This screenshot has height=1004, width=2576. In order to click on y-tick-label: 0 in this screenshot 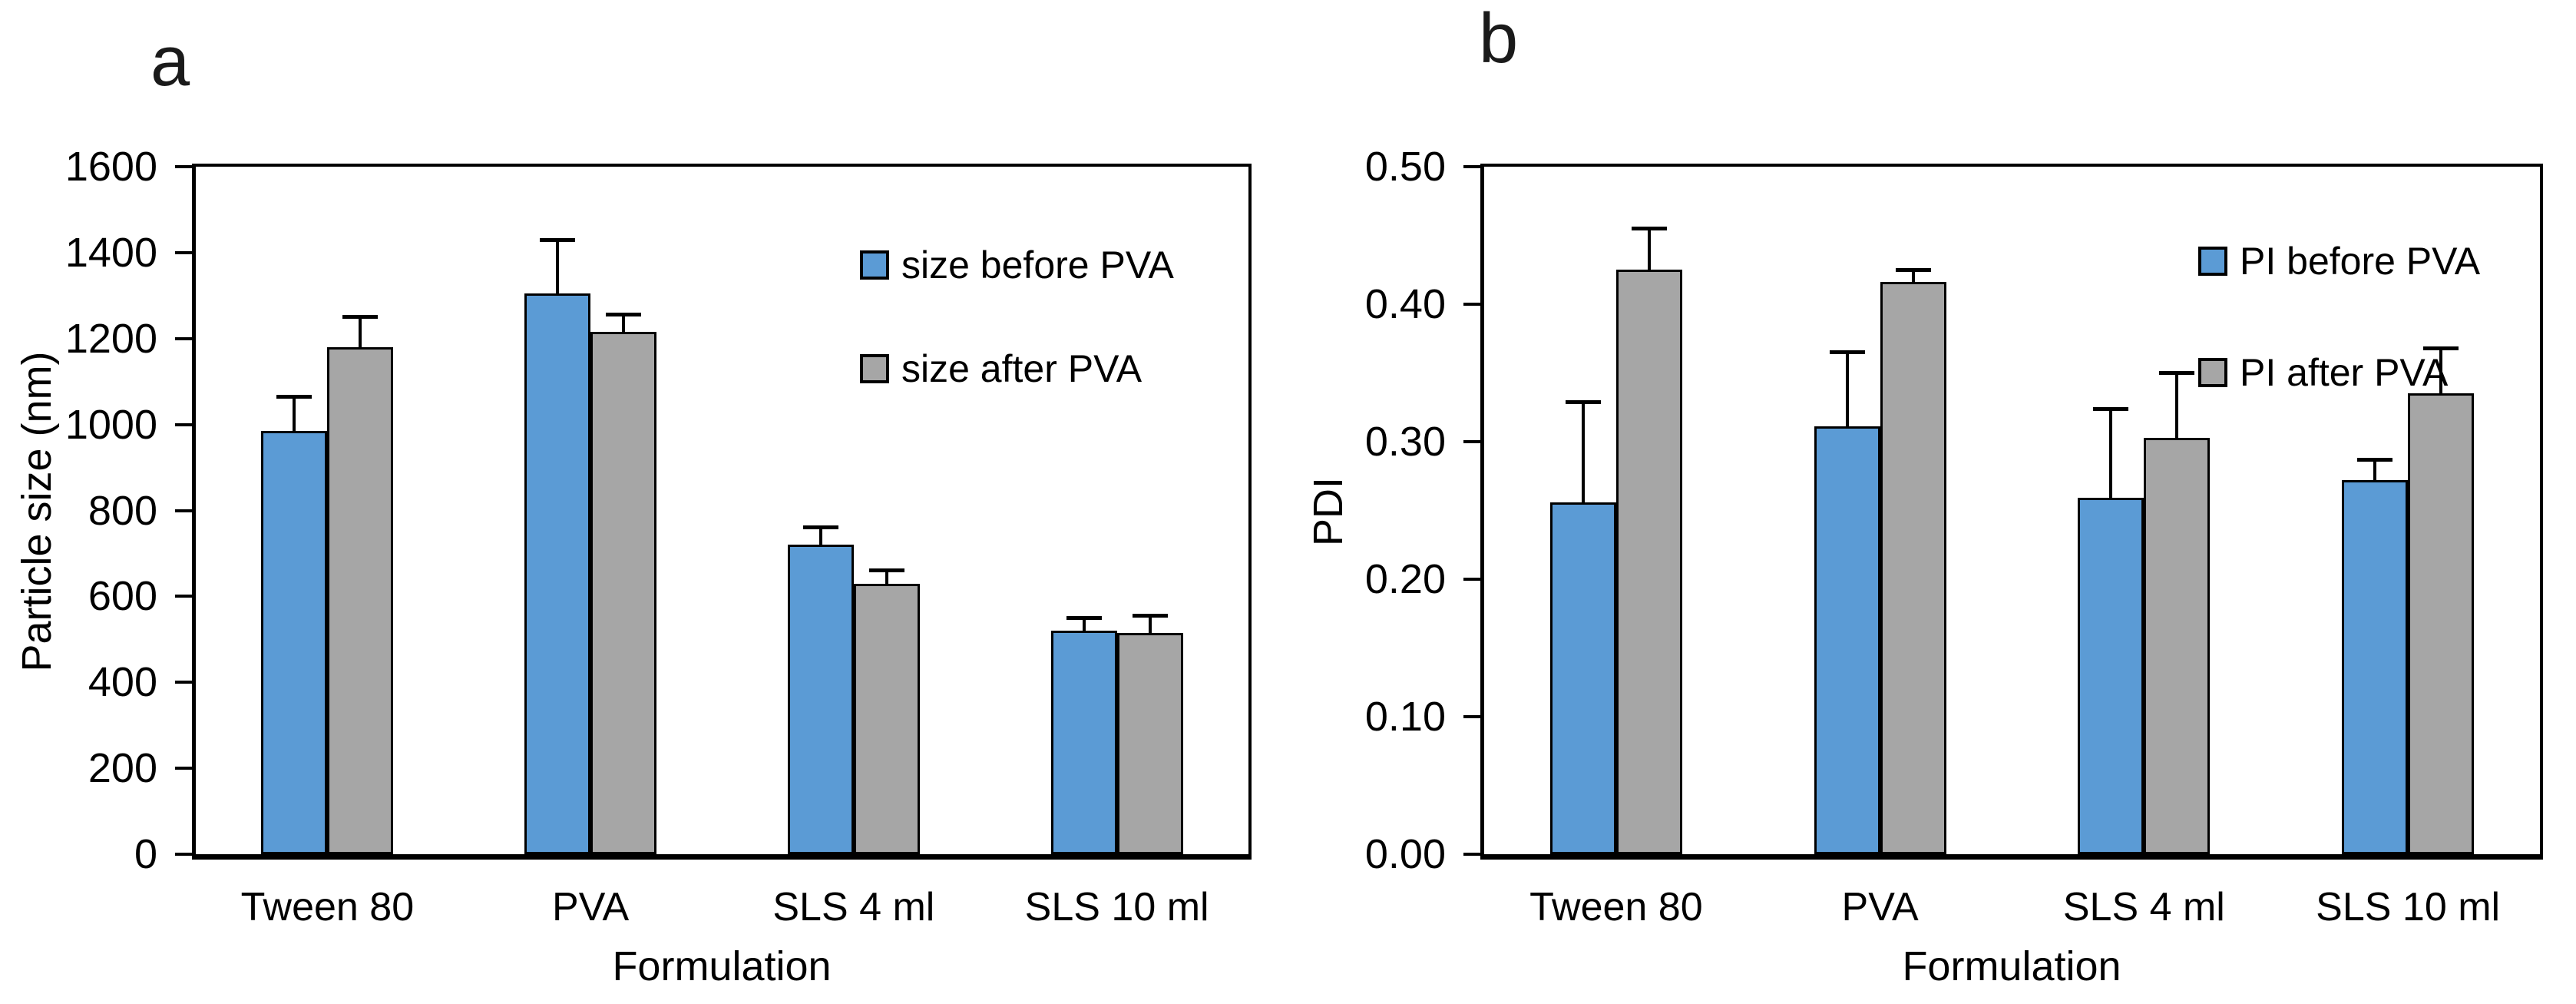, I will do `click(145, 854)`.